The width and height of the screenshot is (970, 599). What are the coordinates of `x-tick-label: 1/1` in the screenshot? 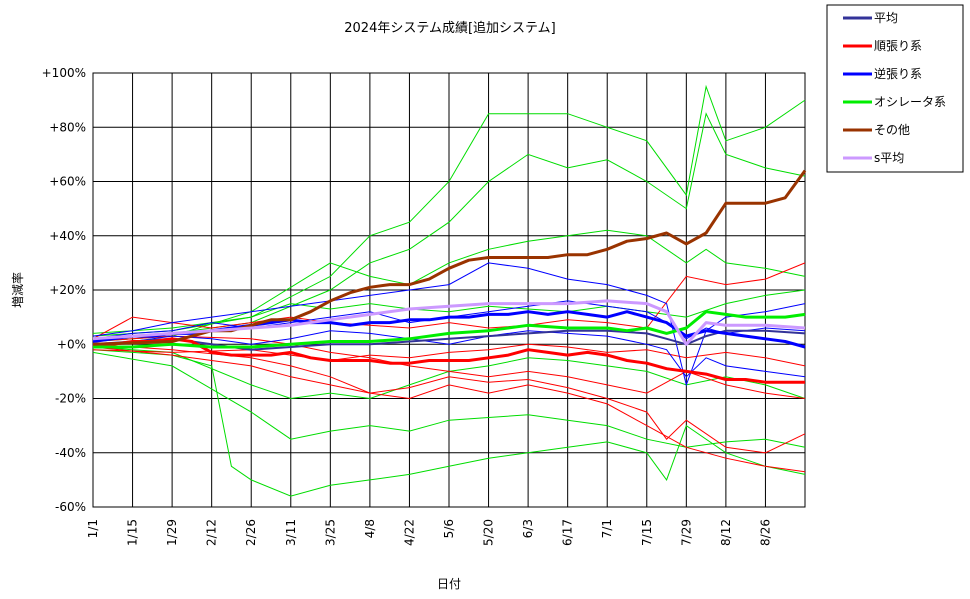 It's located at (93, 528).